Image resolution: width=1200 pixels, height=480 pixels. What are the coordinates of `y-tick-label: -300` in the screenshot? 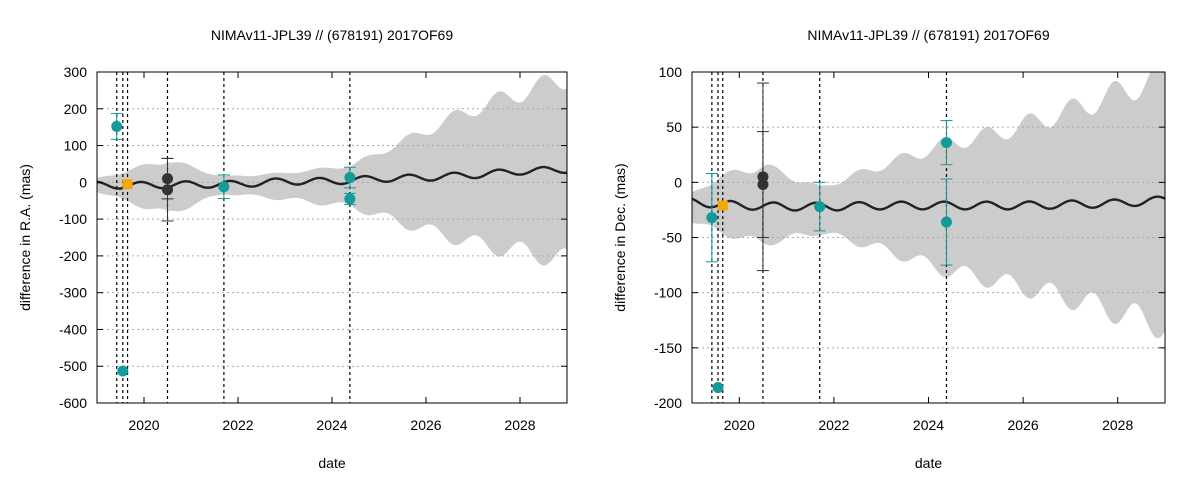 It's located at (73, 293).